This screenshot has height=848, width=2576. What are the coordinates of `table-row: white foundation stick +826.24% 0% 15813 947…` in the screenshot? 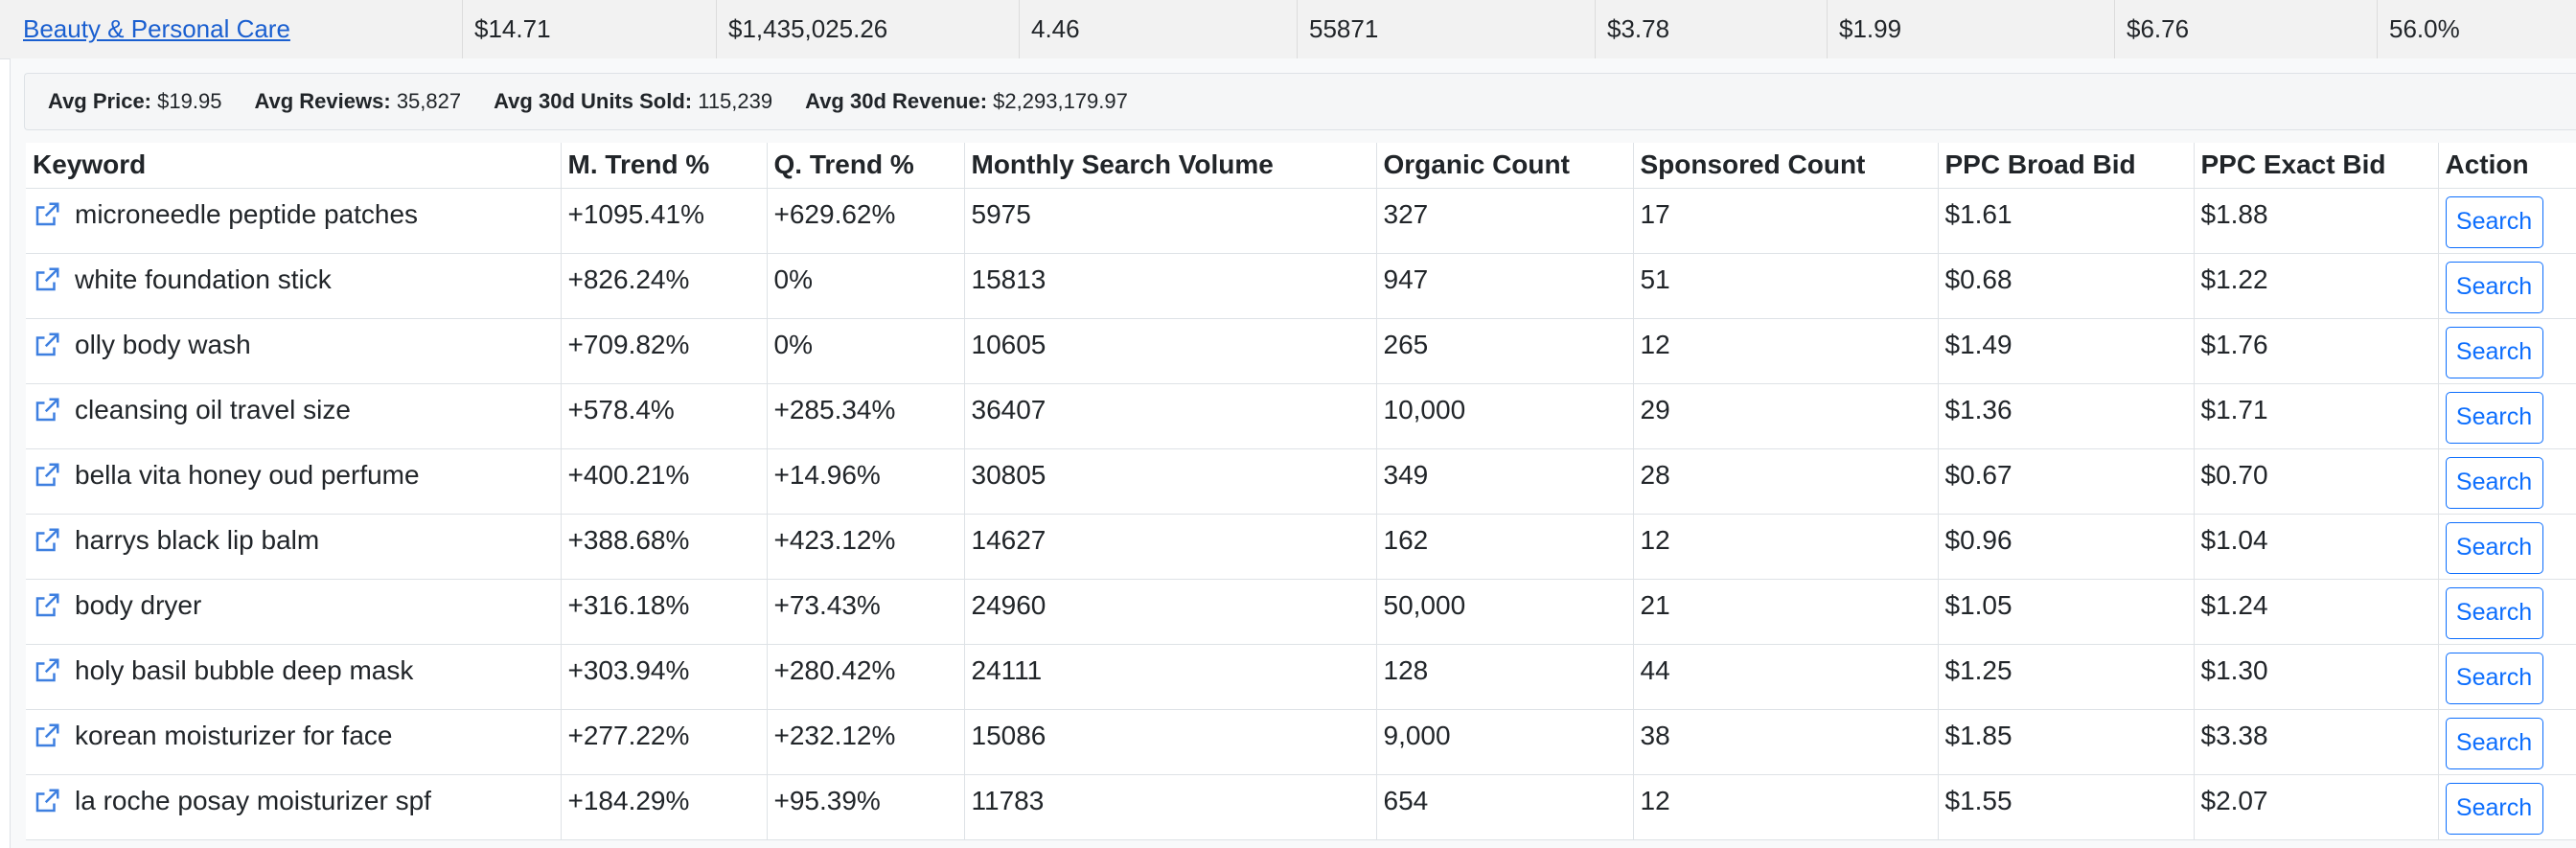 It's located at (1301, 285).